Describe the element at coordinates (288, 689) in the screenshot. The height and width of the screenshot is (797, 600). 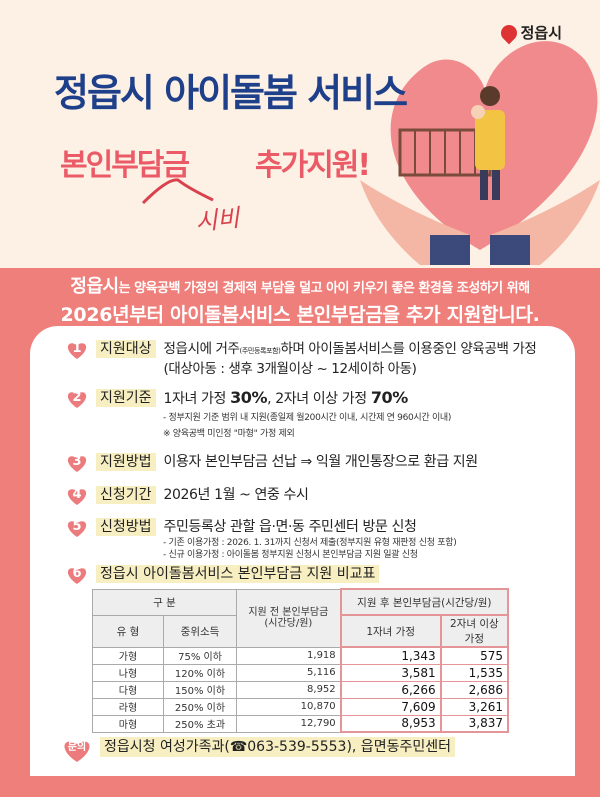
I see `cell-before: 8,952` at that location.